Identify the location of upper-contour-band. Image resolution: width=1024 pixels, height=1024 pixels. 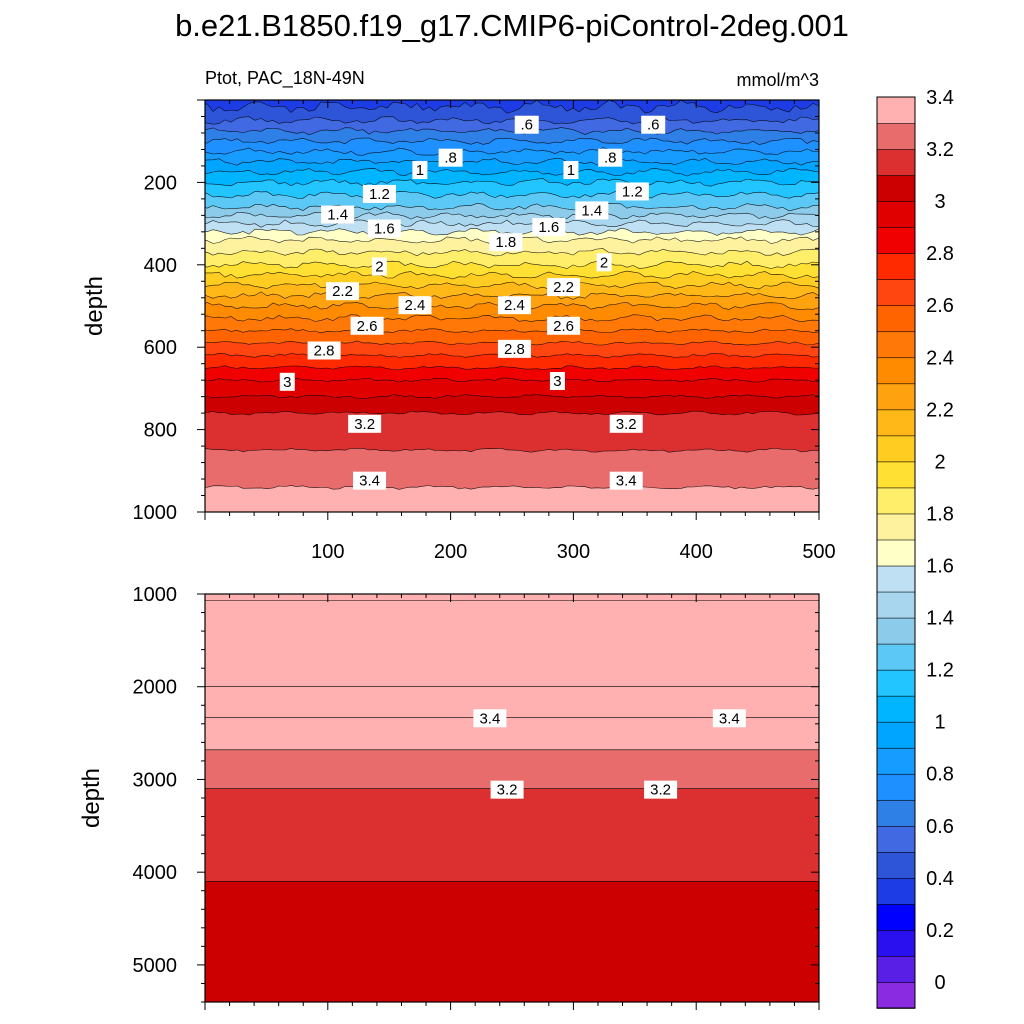
(512, 107).